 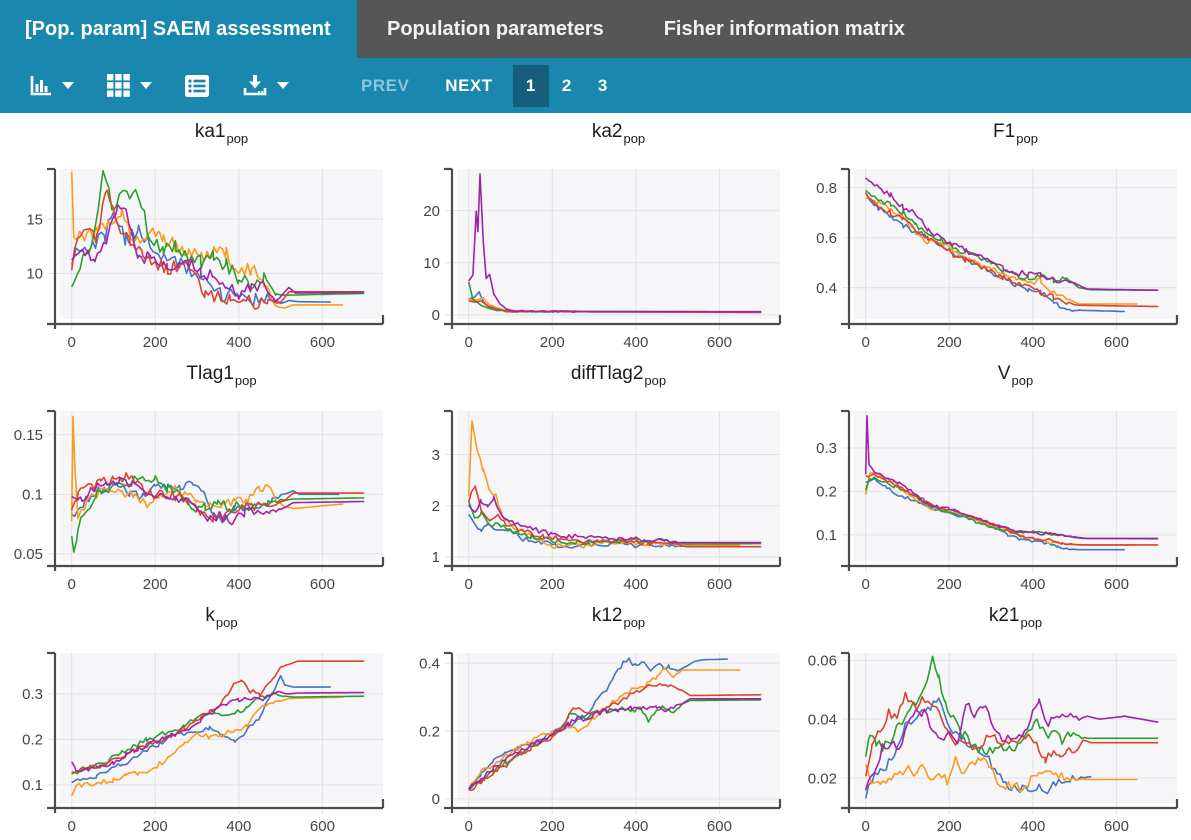 What do you see at coordinates (1004, 373) in the screenshot?
I see `chart-title-main: V` at bounding box center [1004, 373].